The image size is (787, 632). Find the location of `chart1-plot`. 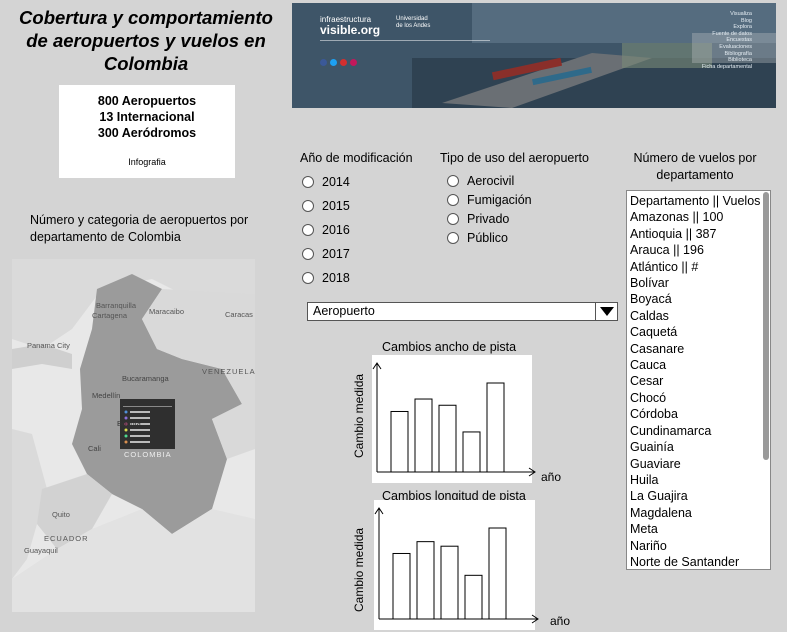

chart1-plot is located at coordinates (454, 419).